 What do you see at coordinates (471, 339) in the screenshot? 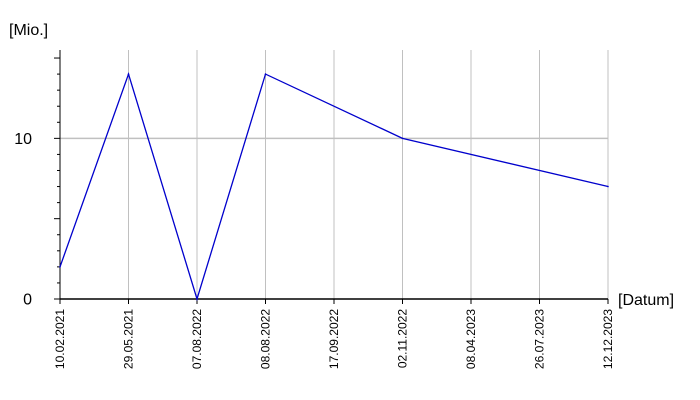
I see `x-tick-label: 08.04.2023` at bounding box center [471, 339].